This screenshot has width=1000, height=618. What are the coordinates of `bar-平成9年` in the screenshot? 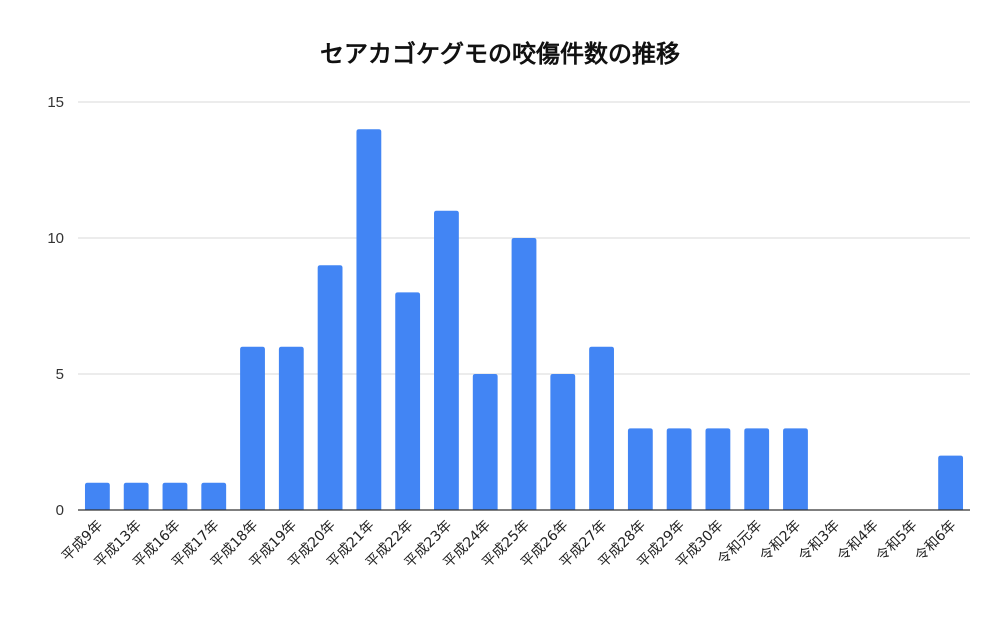 It's located at (97, 496).